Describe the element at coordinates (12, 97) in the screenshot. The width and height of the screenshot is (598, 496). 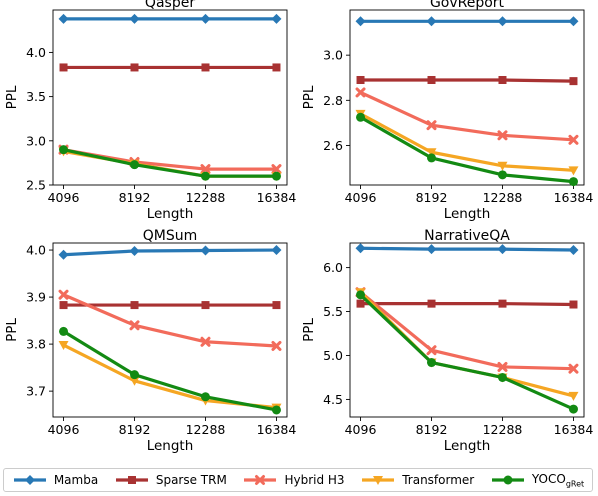
I see `y-axis-label-qasper: PPL` at that location.